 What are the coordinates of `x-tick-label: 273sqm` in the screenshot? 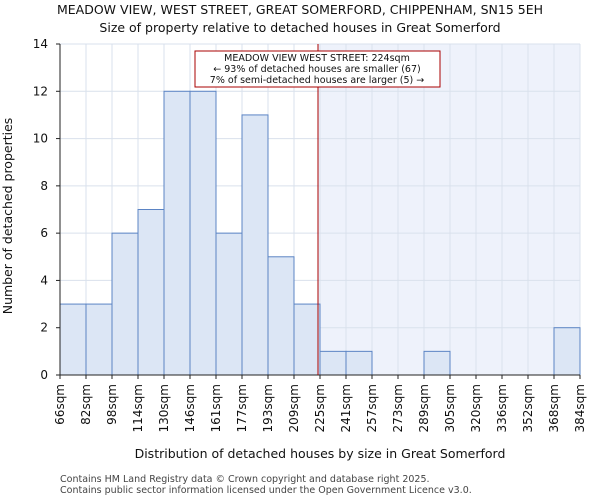 It's located at (398, 408).